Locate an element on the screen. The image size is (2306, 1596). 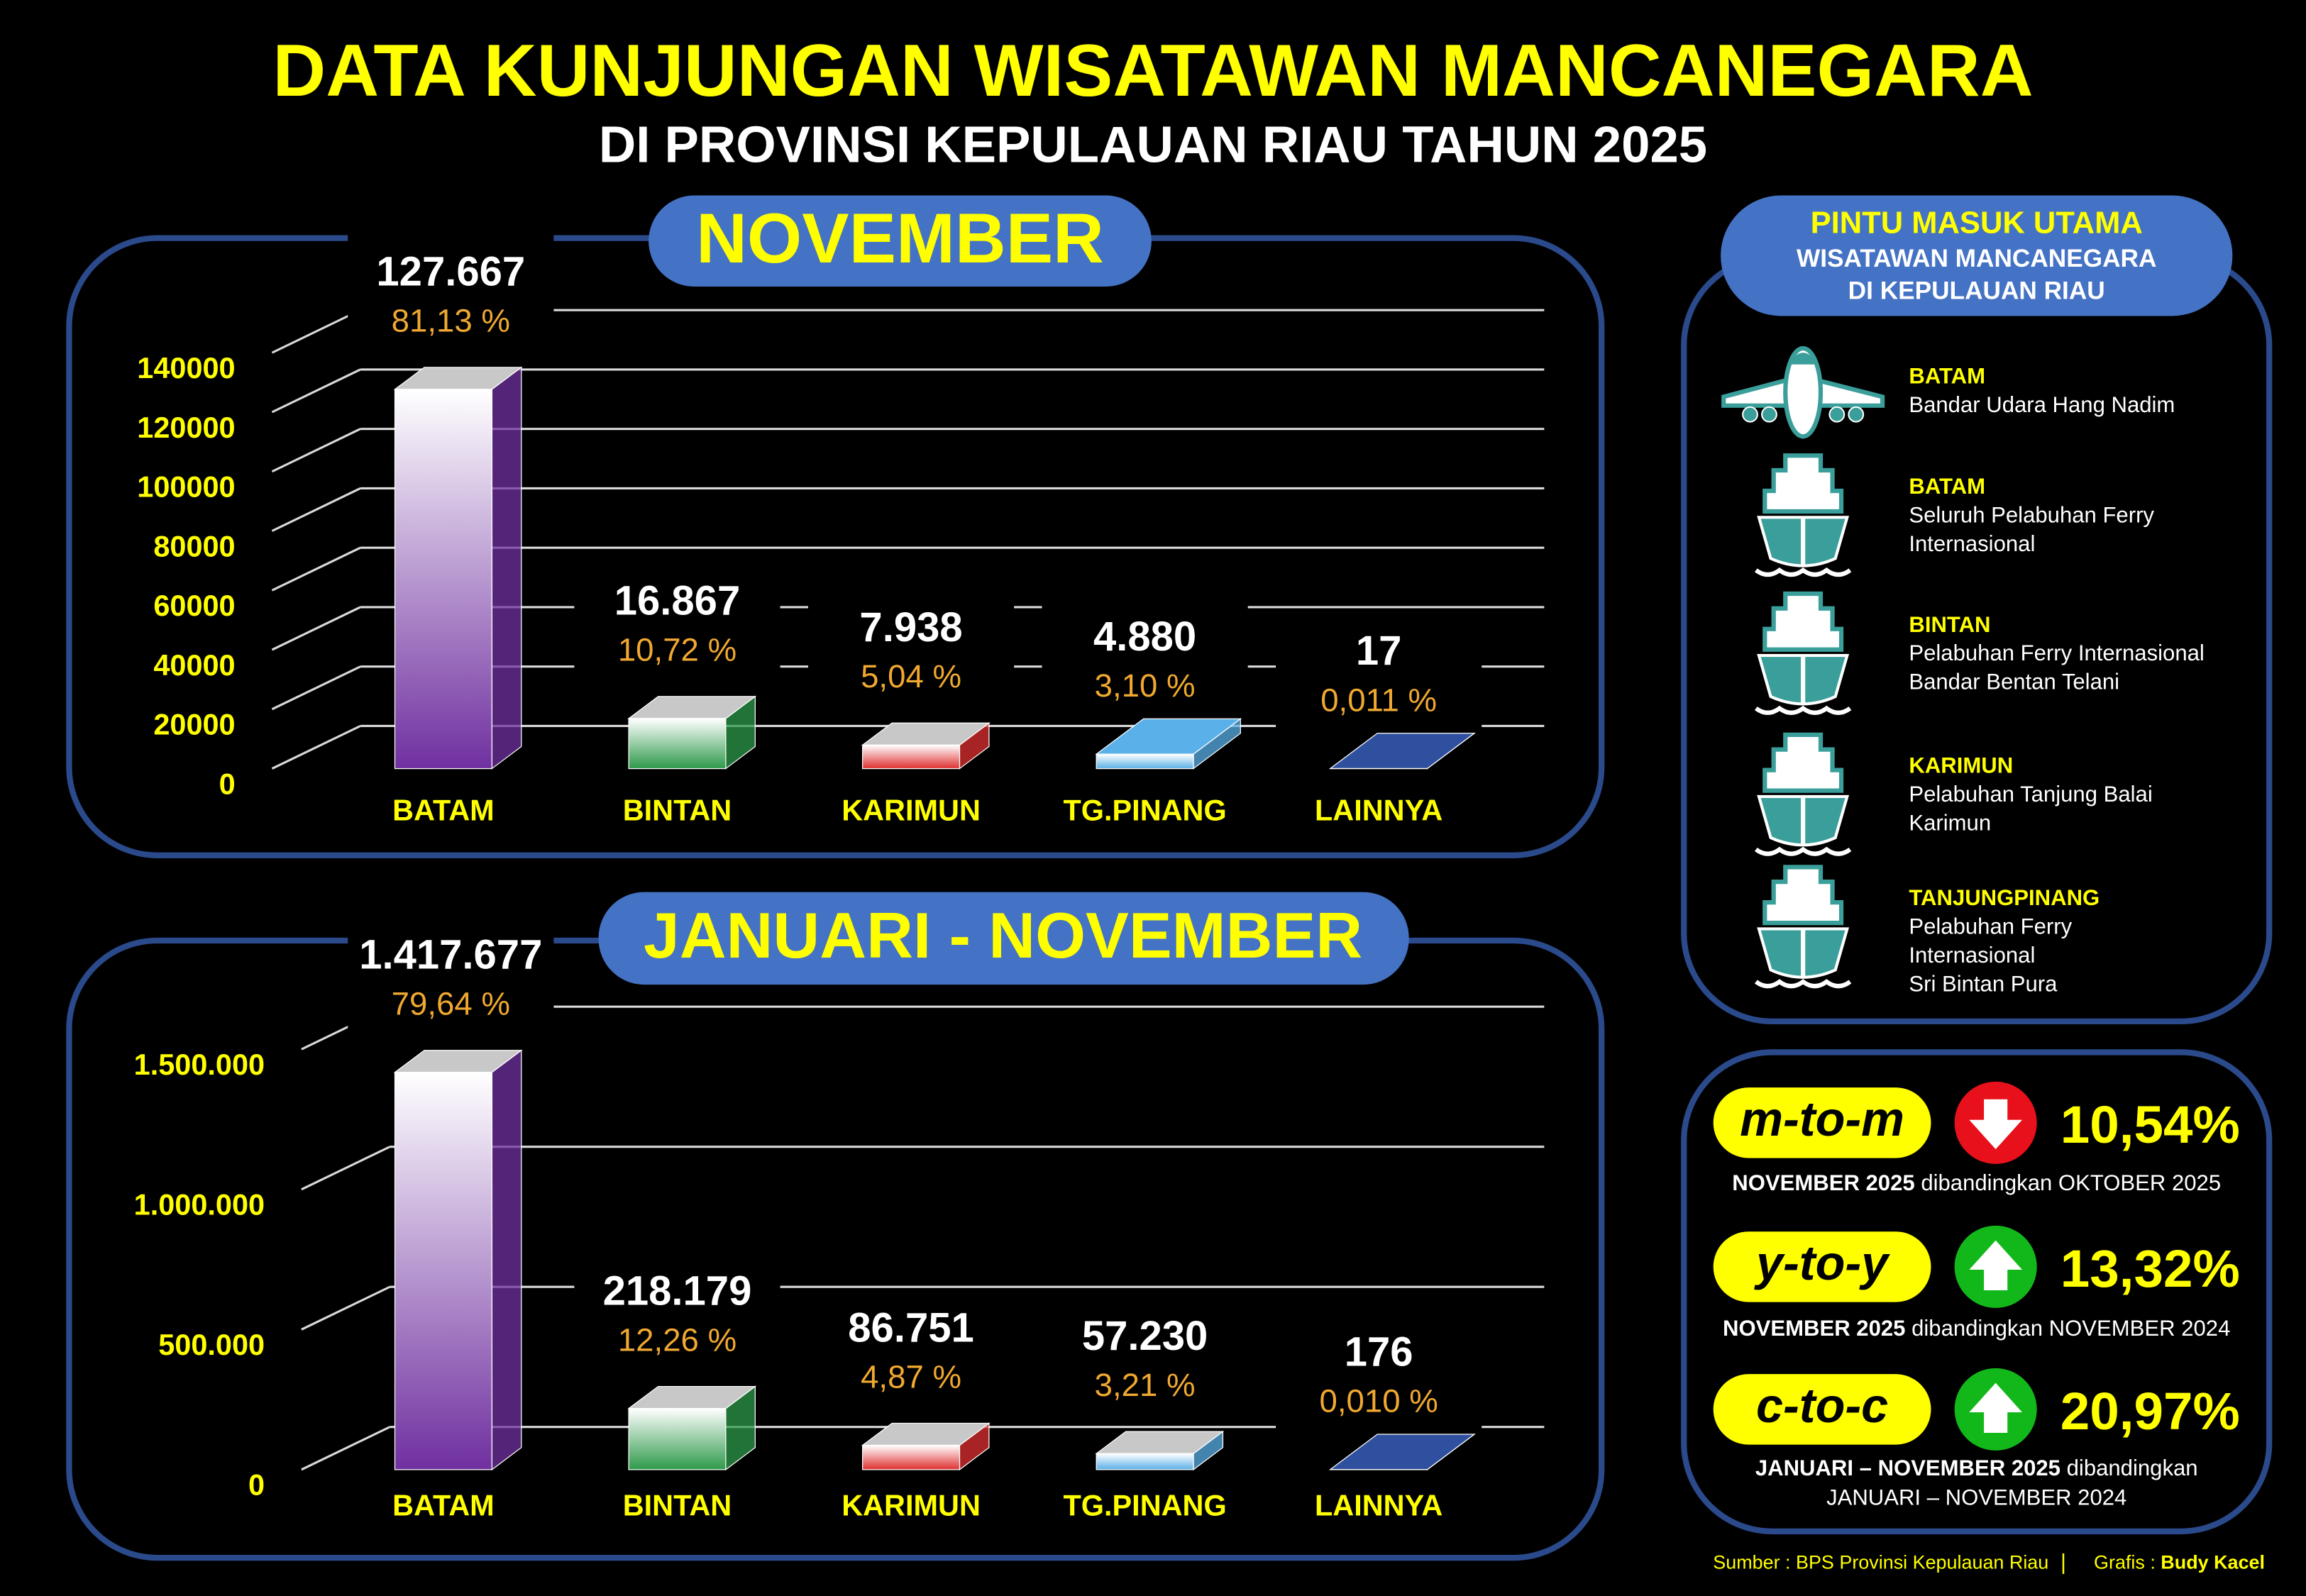
value-label: 127.667 is located at coordinates (450, 272).